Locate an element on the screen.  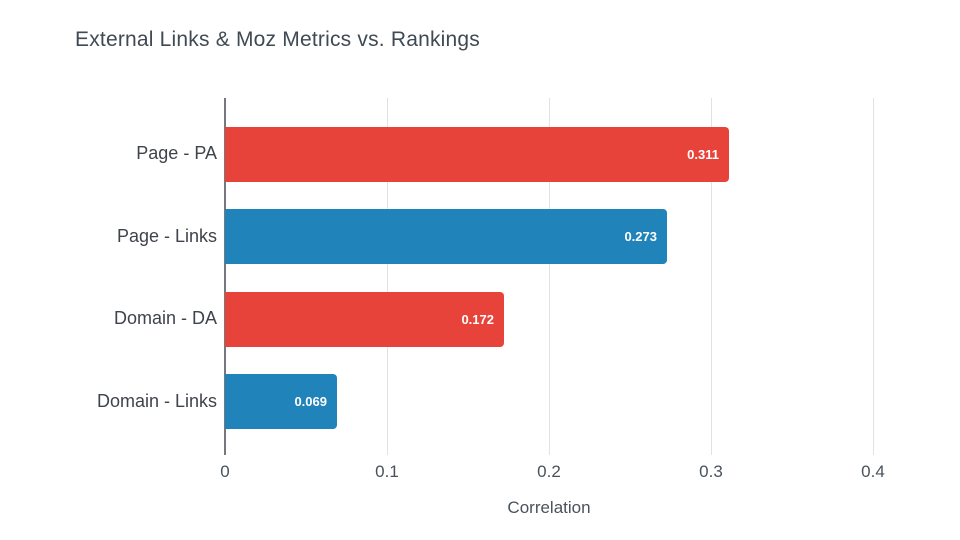
bar-value-label: 0.172 is located at coordinates (477, 319).